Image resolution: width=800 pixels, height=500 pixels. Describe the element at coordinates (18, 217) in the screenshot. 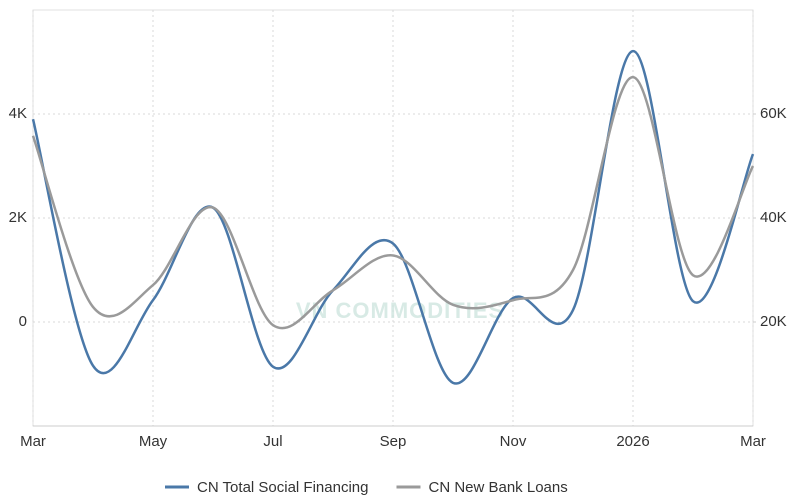

I see `y-tick-label: 2K` at that location.